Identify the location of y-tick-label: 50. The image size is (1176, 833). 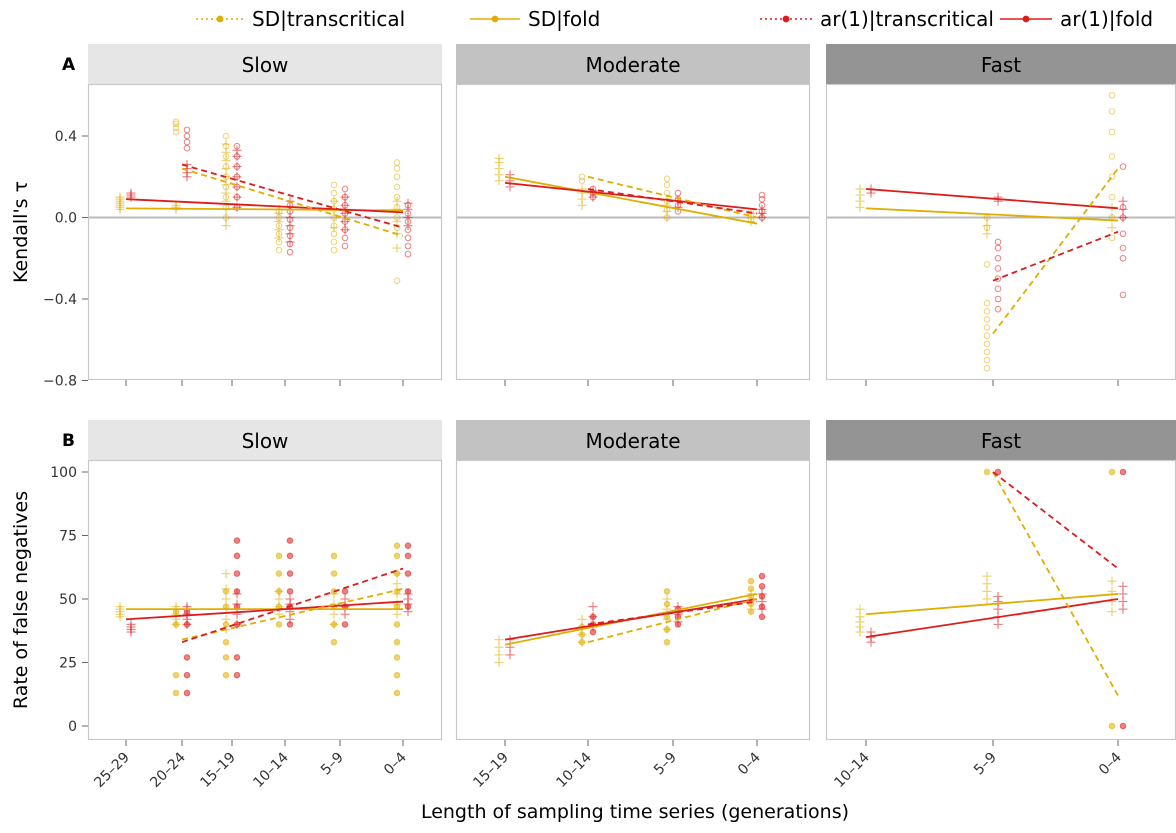
(68, 600).